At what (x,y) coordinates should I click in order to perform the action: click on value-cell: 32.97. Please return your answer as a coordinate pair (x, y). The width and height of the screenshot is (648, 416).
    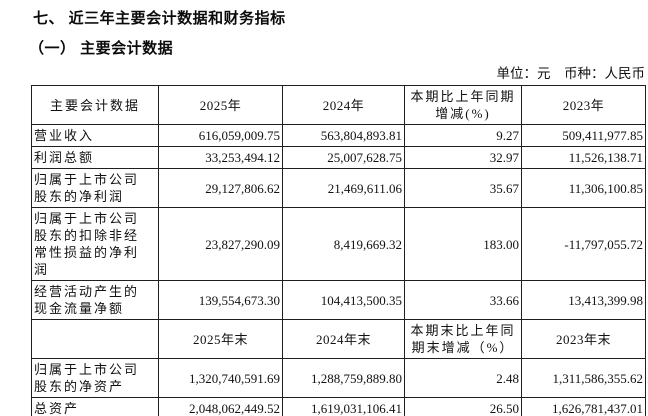
    Looking at the image, I should click on (463, 157).